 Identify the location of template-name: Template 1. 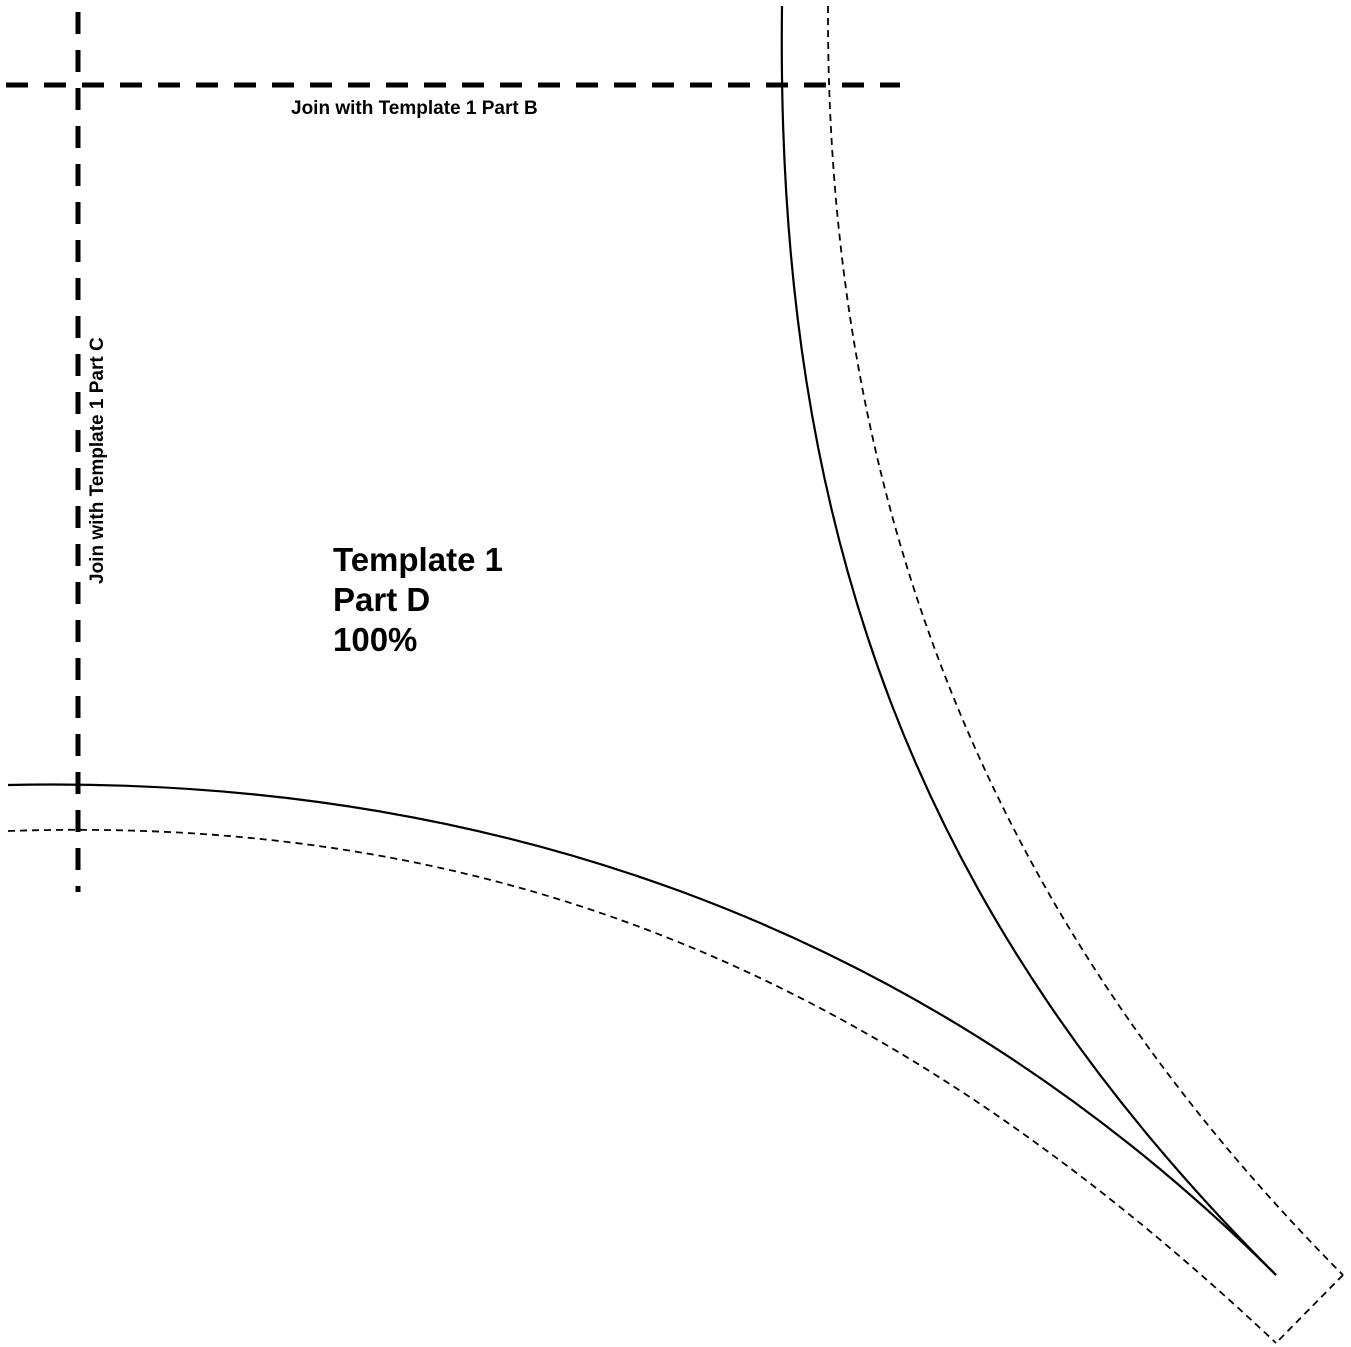
(418, 559).